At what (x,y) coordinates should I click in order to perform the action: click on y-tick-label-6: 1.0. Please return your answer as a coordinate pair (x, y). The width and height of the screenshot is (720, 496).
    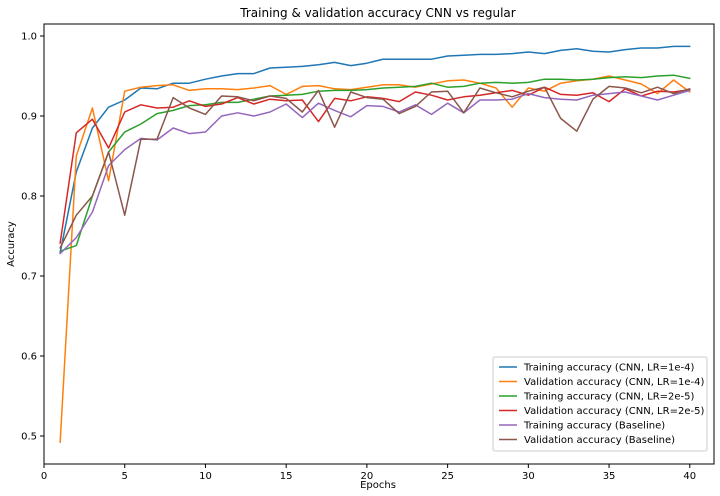
    Looking at the image, I should click on (29, 37).